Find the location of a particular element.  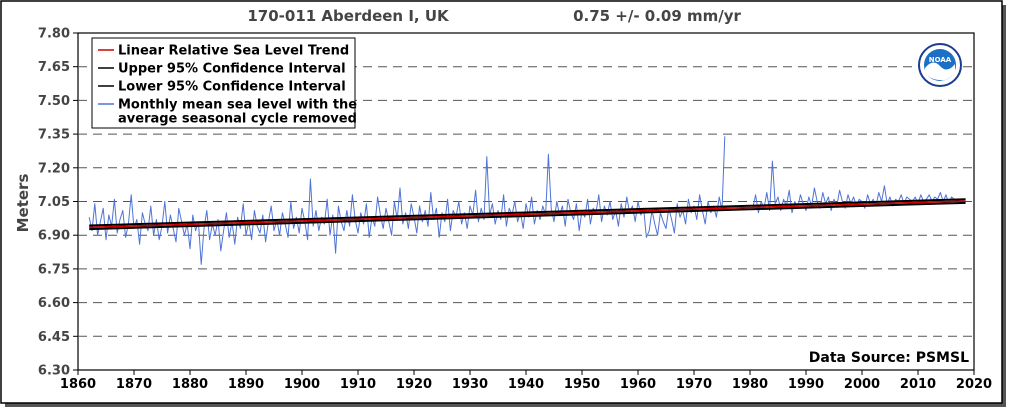

y-tick-label: 7.50 is located at coordinates (54, 101).